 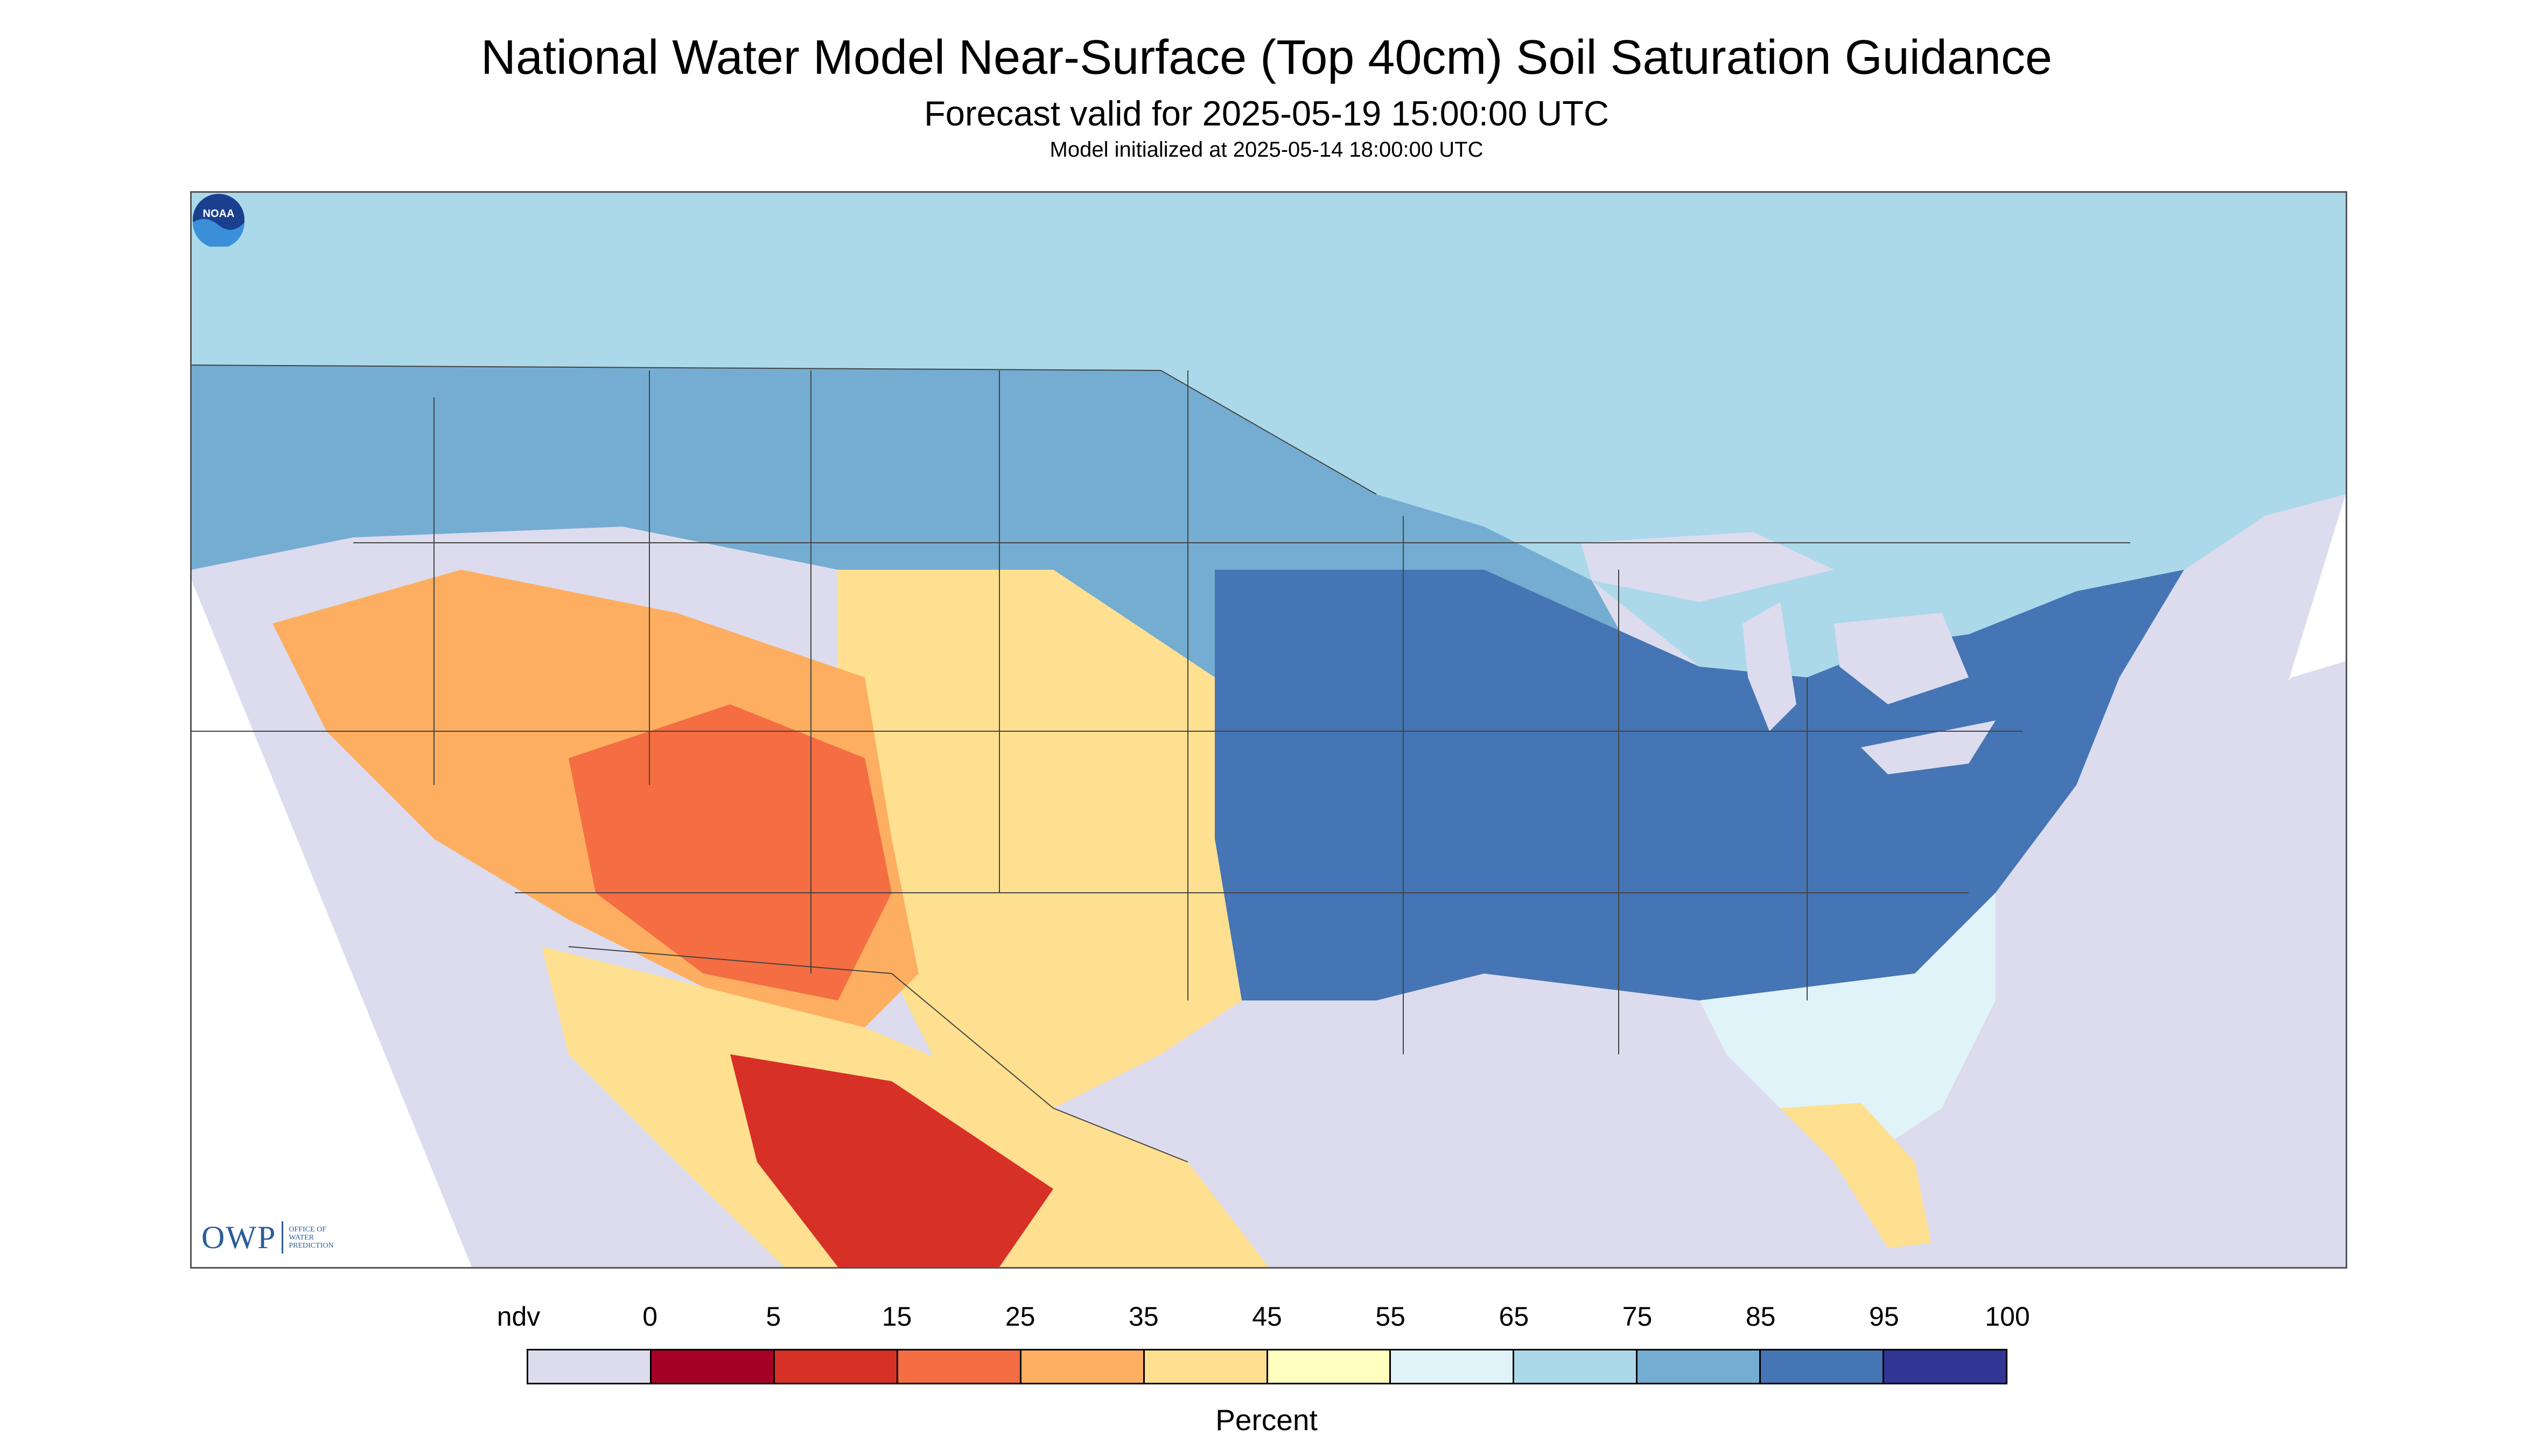 What do you see at coordinates (2007, 1316) in the screenshot?
I see `colorbar-tick-label: 100` at bounding box center [2007, 1316].